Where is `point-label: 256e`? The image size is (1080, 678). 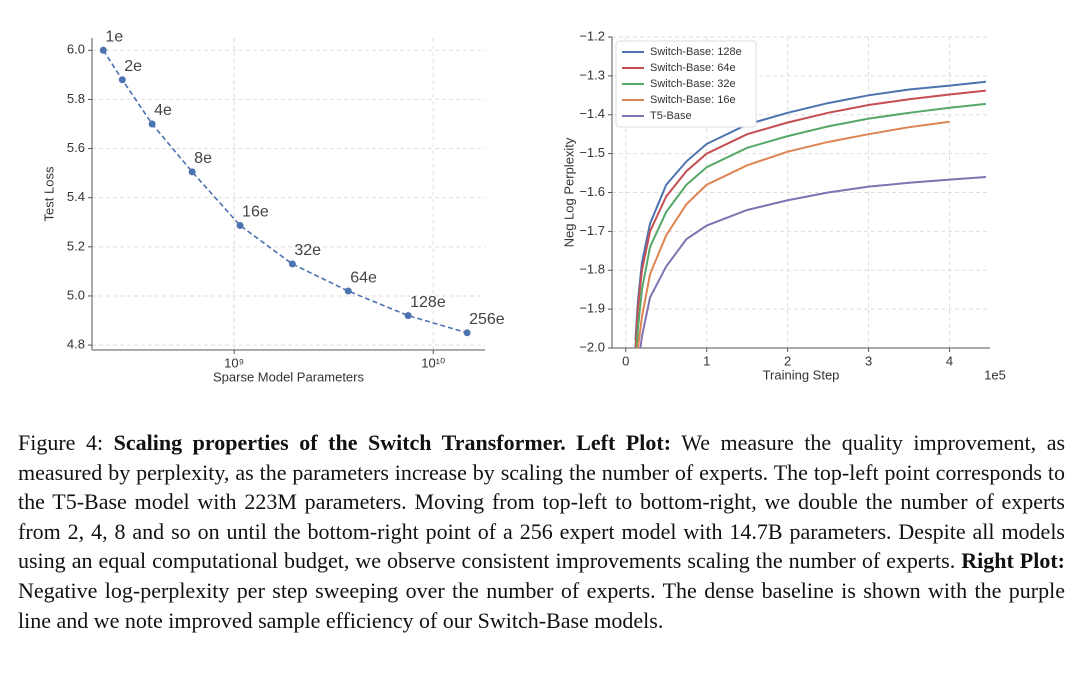 point-label: 256e is located at coordinates (487, 319).